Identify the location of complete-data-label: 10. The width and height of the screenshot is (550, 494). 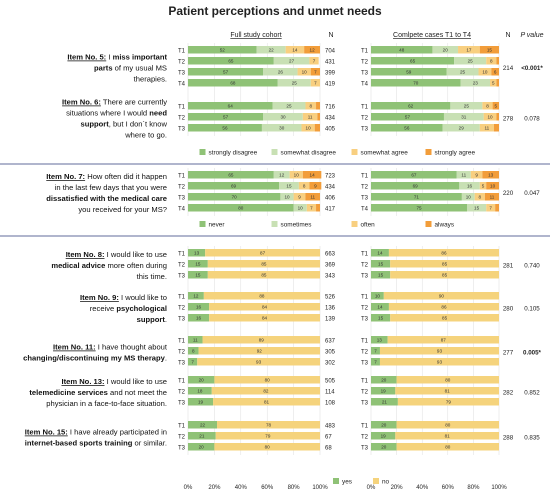
(378, 296).